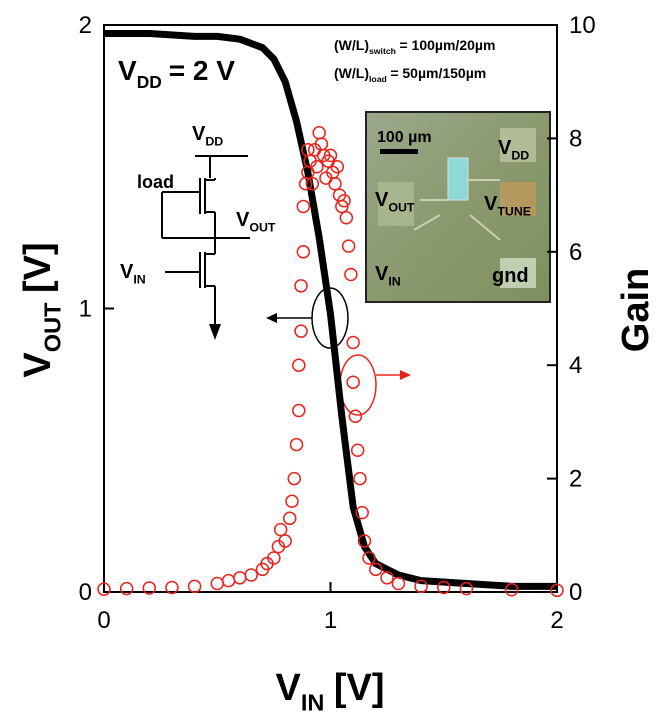 This screenshot has height=720, width=661. I want to click on y2-tick-label: 4, so click(575, 365).